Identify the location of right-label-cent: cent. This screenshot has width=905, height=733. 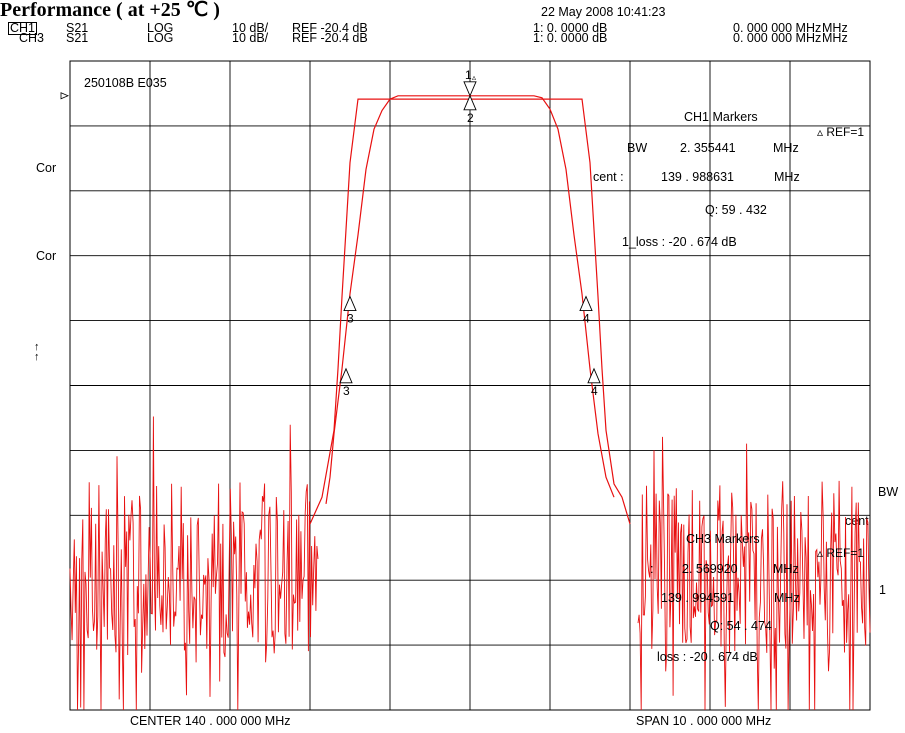
(857, 521).